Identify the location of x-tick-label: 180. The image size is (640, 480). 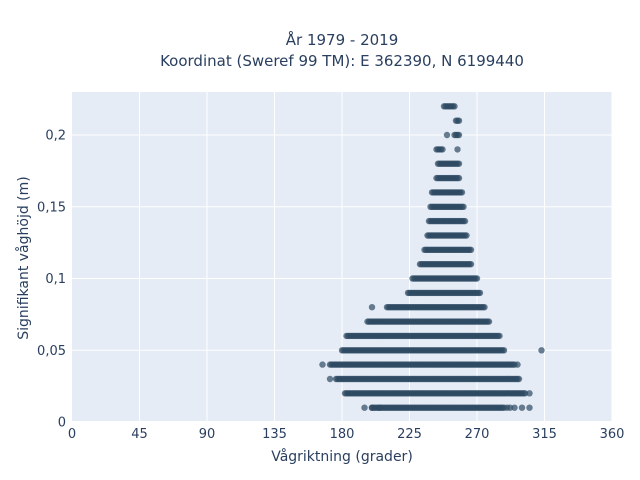
(342, 434).